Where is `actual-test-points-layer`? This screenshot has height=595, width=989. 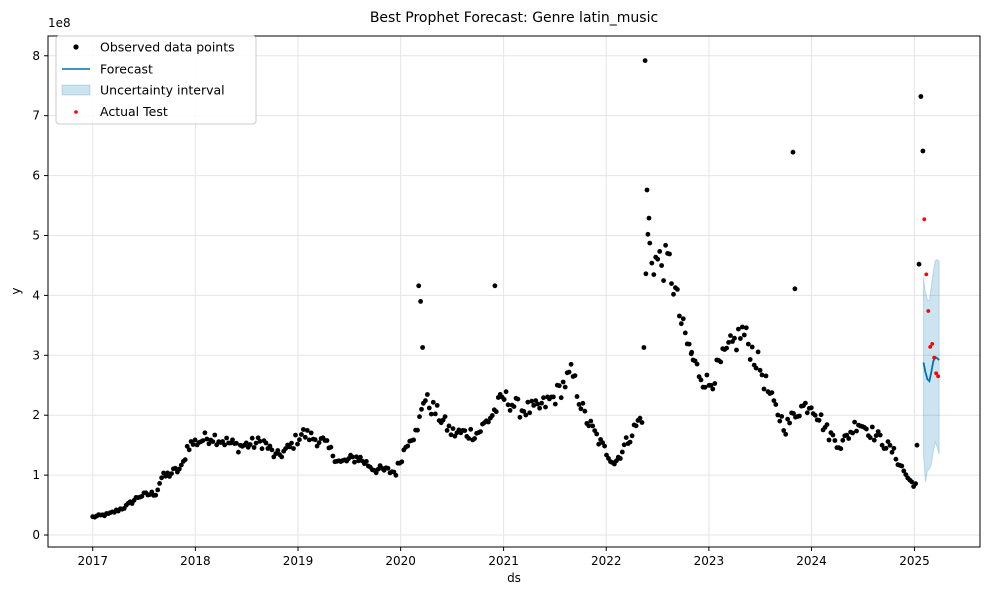
actual-test-points-layer is located at coordinates (931, 298).